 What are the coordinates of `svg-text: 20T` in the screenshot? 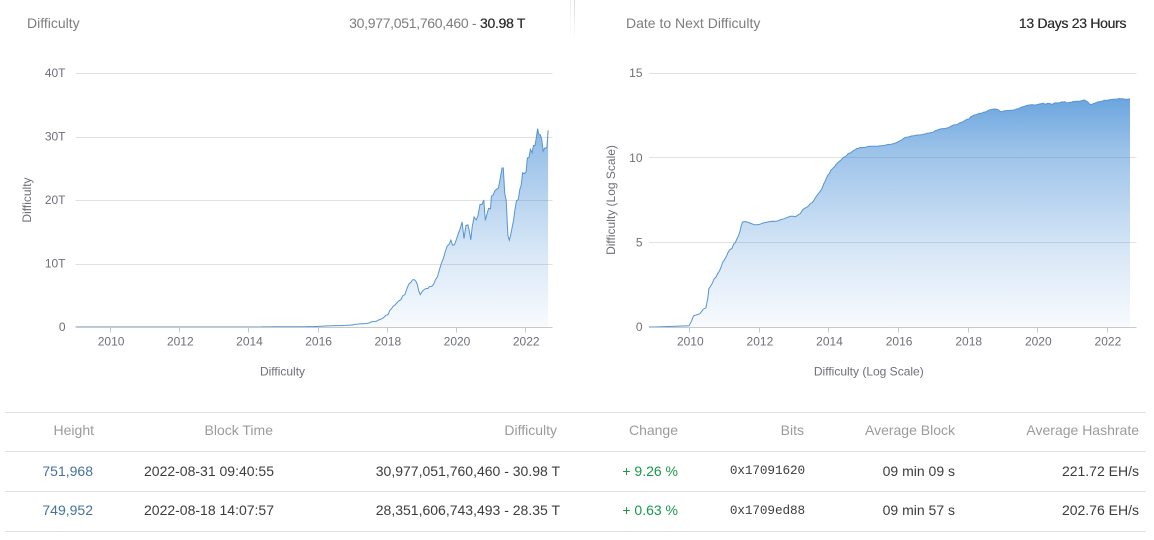 It's located at (55, 200).